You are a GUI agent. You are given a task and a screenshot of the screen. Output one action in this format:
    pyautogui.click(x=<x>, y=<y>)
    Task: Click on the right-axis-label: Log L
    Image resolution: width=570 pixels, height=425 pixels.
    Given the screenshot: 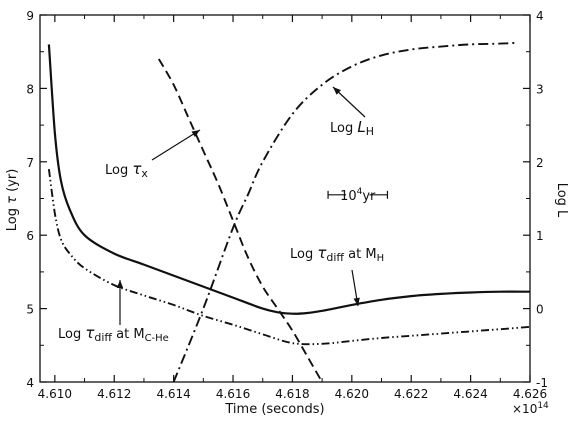 What is the action you would take?
    pyautogui.click(x=561, y=200)
    